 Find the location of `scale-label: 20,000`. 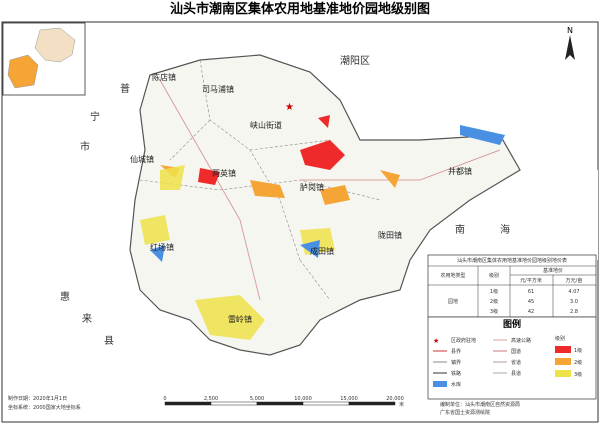

scale-label: 20,000 is located at coordinates (395, 399).